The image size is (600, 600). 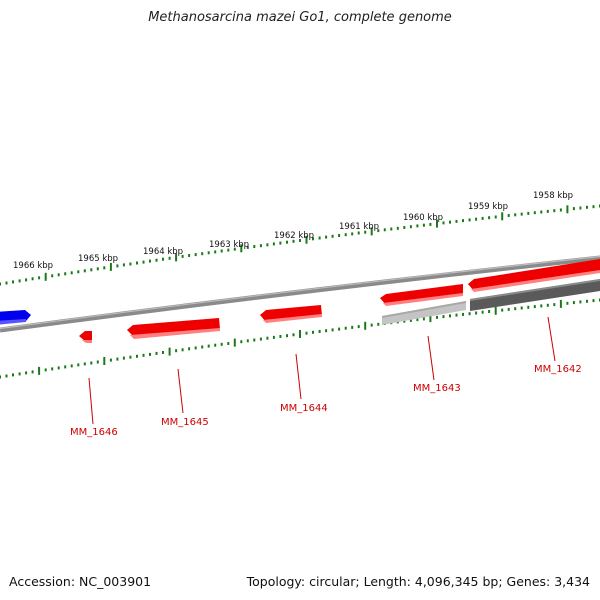 What do you see at coordinates (33, 266) in the screenshot?
I see `kbp-label-1966: 1966 kbp` at bounding box center [33, 266].